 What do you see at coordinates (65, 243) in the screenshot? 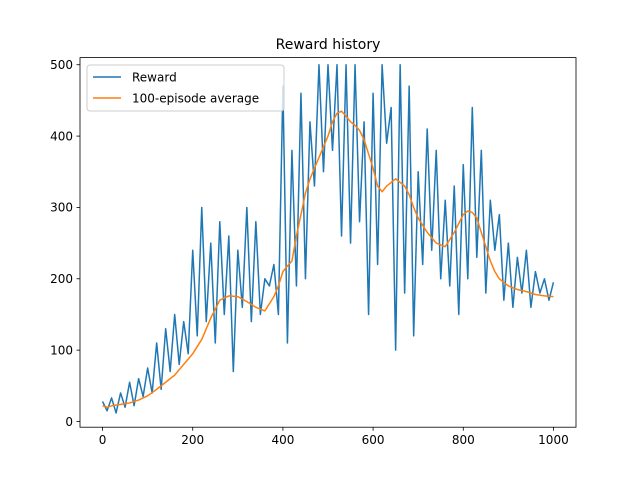
I see `y-axis: 0 100 200 300 400 500` at bounding box center [65, 243].